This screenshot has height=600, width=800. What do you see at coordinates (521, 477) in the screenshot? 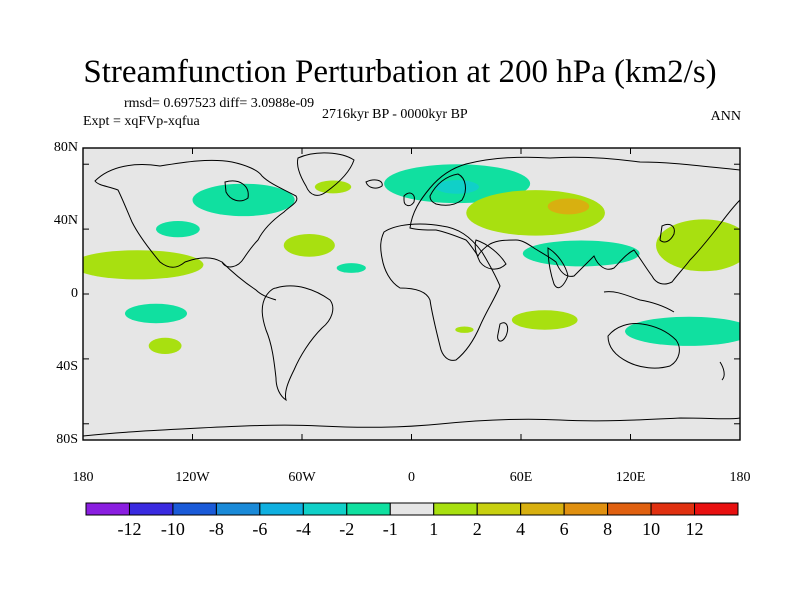
I see `lon-tick-label: 60E` at bounding box center [521, 477].